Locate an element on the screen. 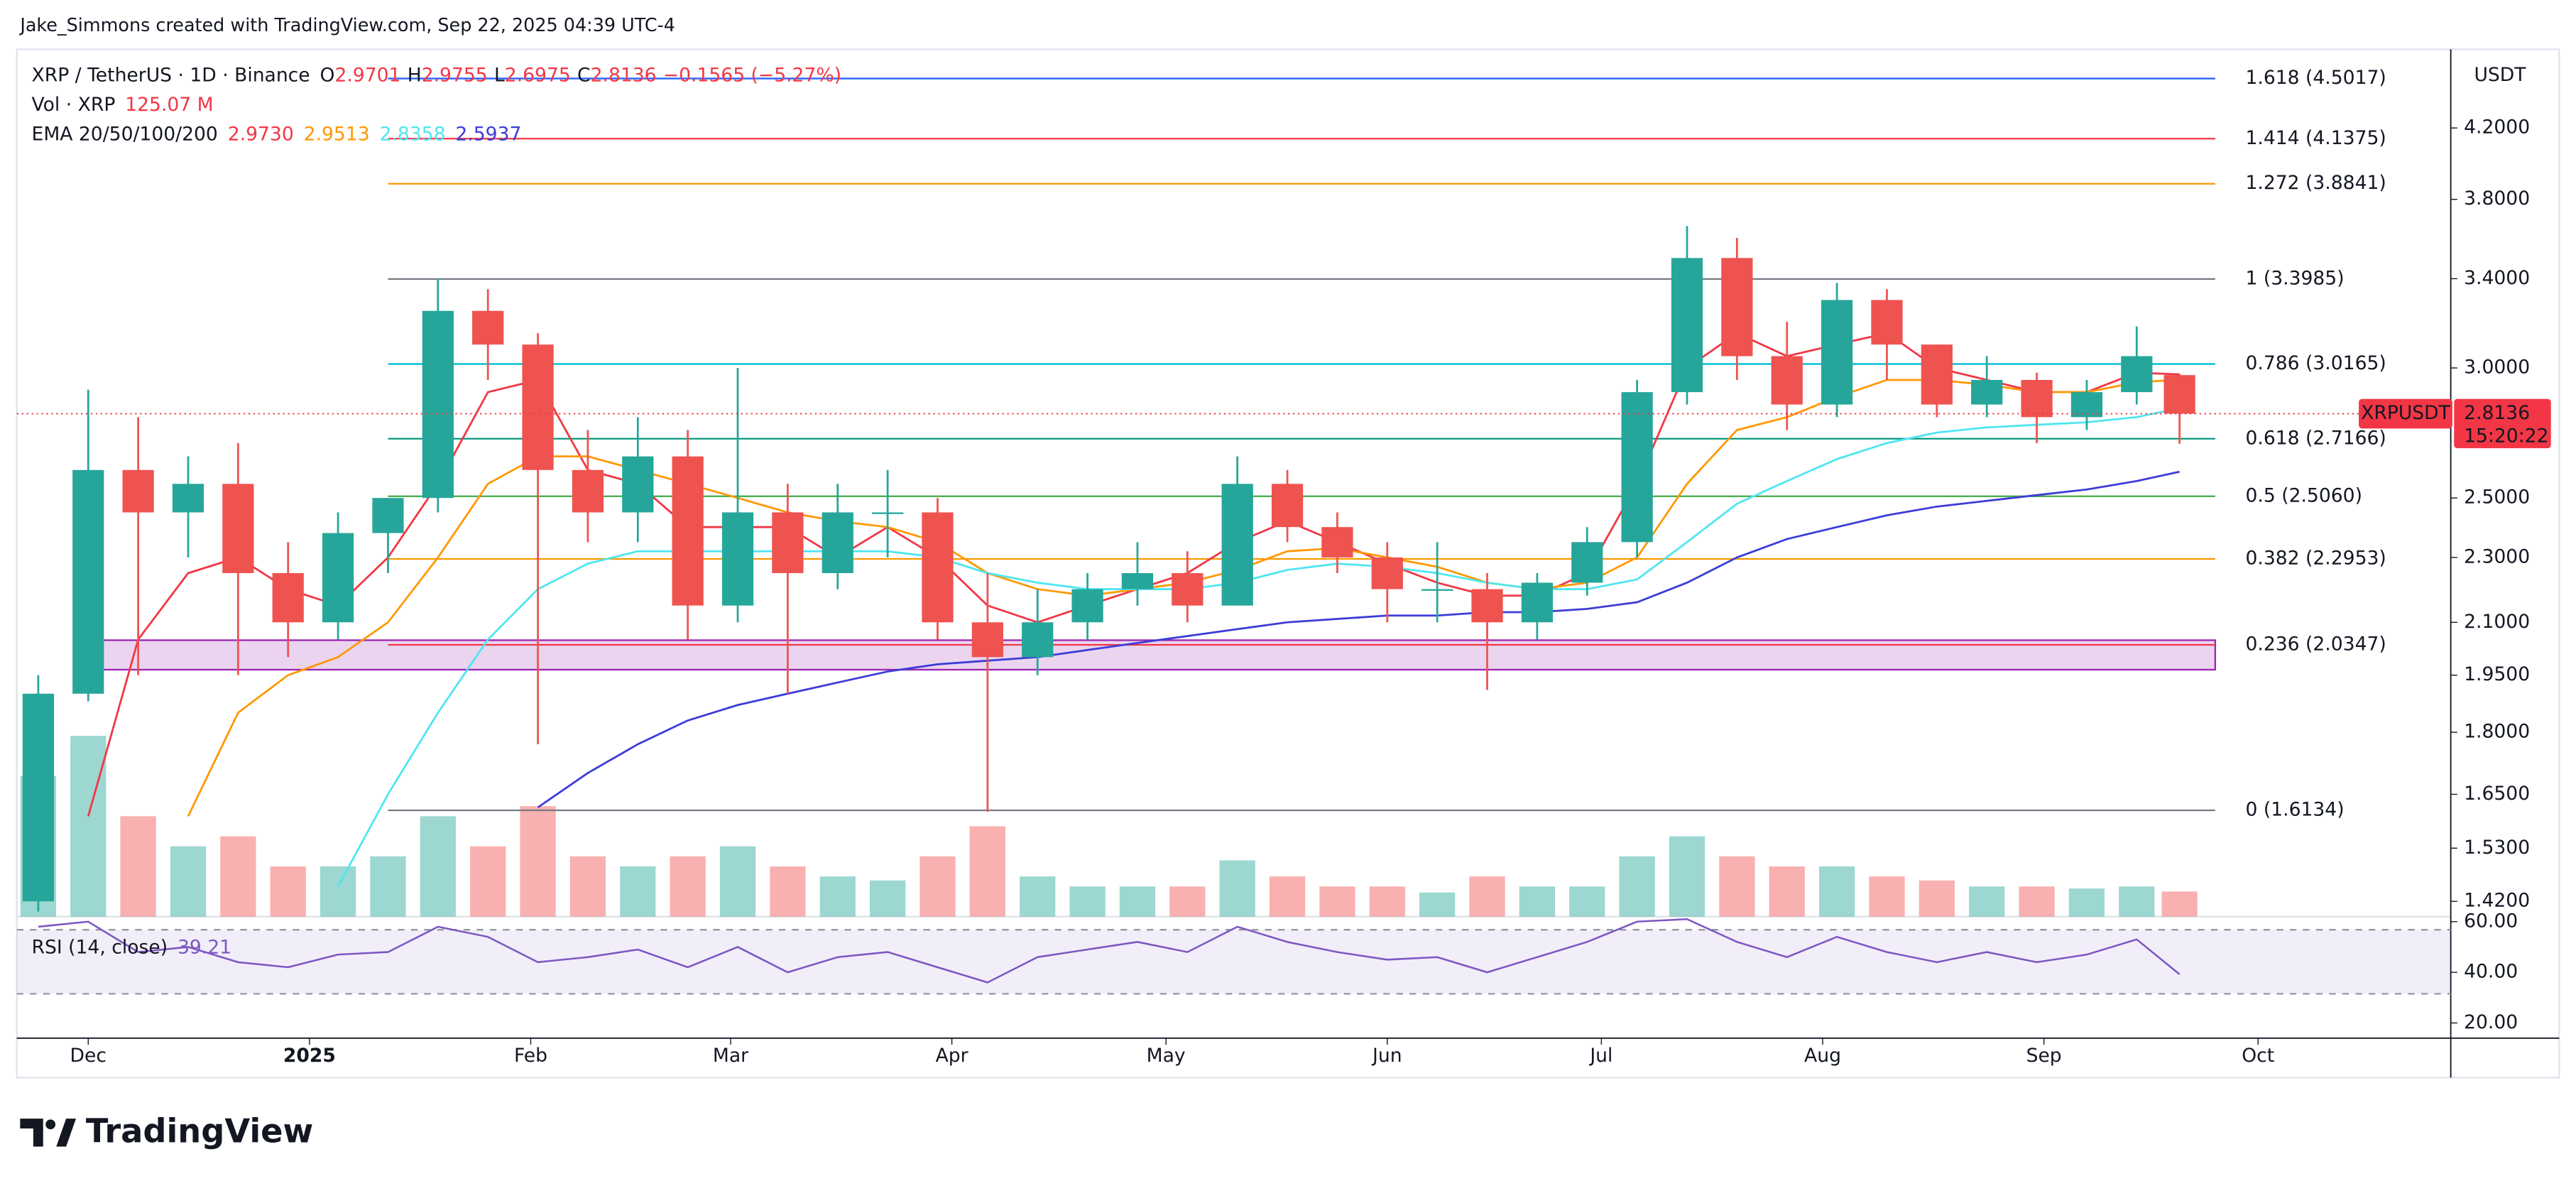 The image size is (2576, 1186). symbol-tag: XRPUSDT is located at coordinates (2405, 413).